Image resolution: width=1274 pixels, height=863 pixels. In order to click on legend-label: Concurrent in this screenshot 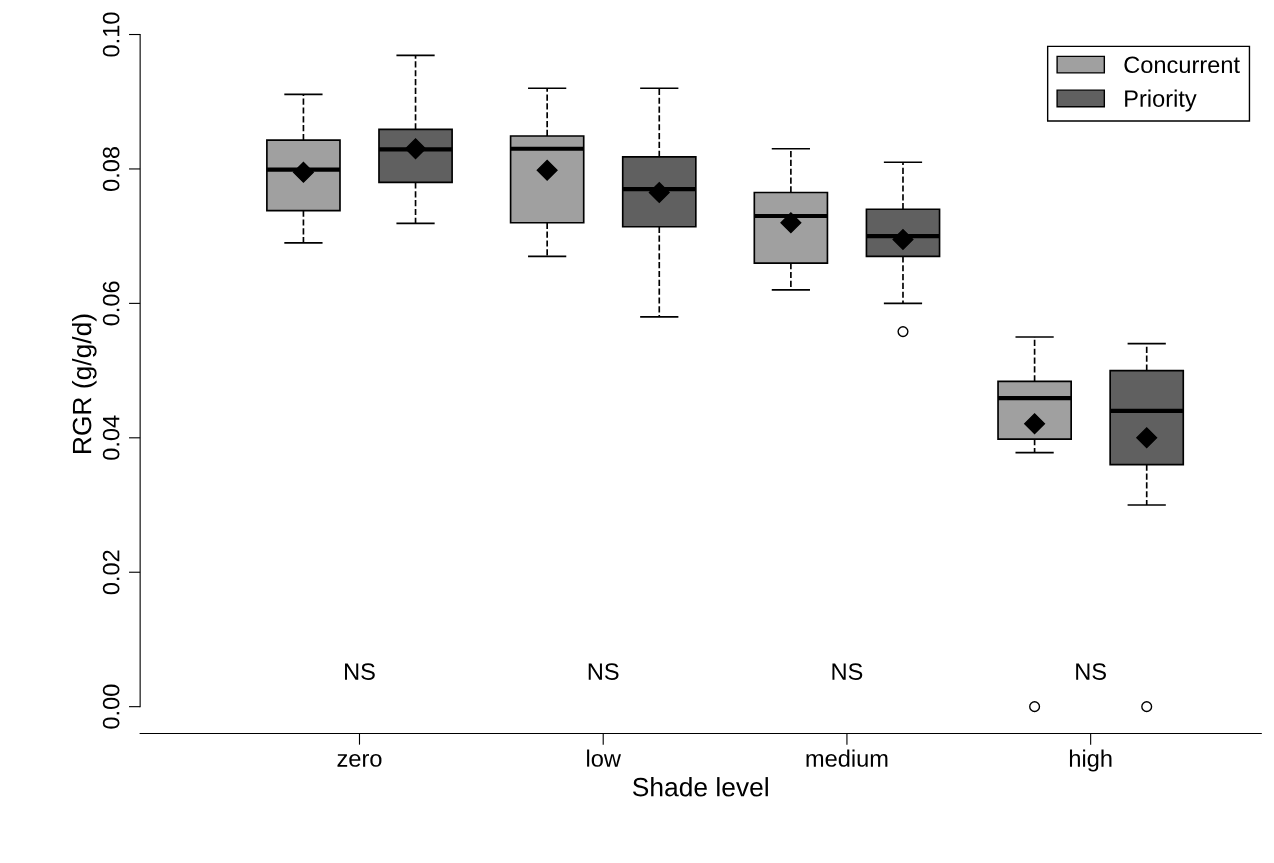, I will do `click(1182, 65)`.